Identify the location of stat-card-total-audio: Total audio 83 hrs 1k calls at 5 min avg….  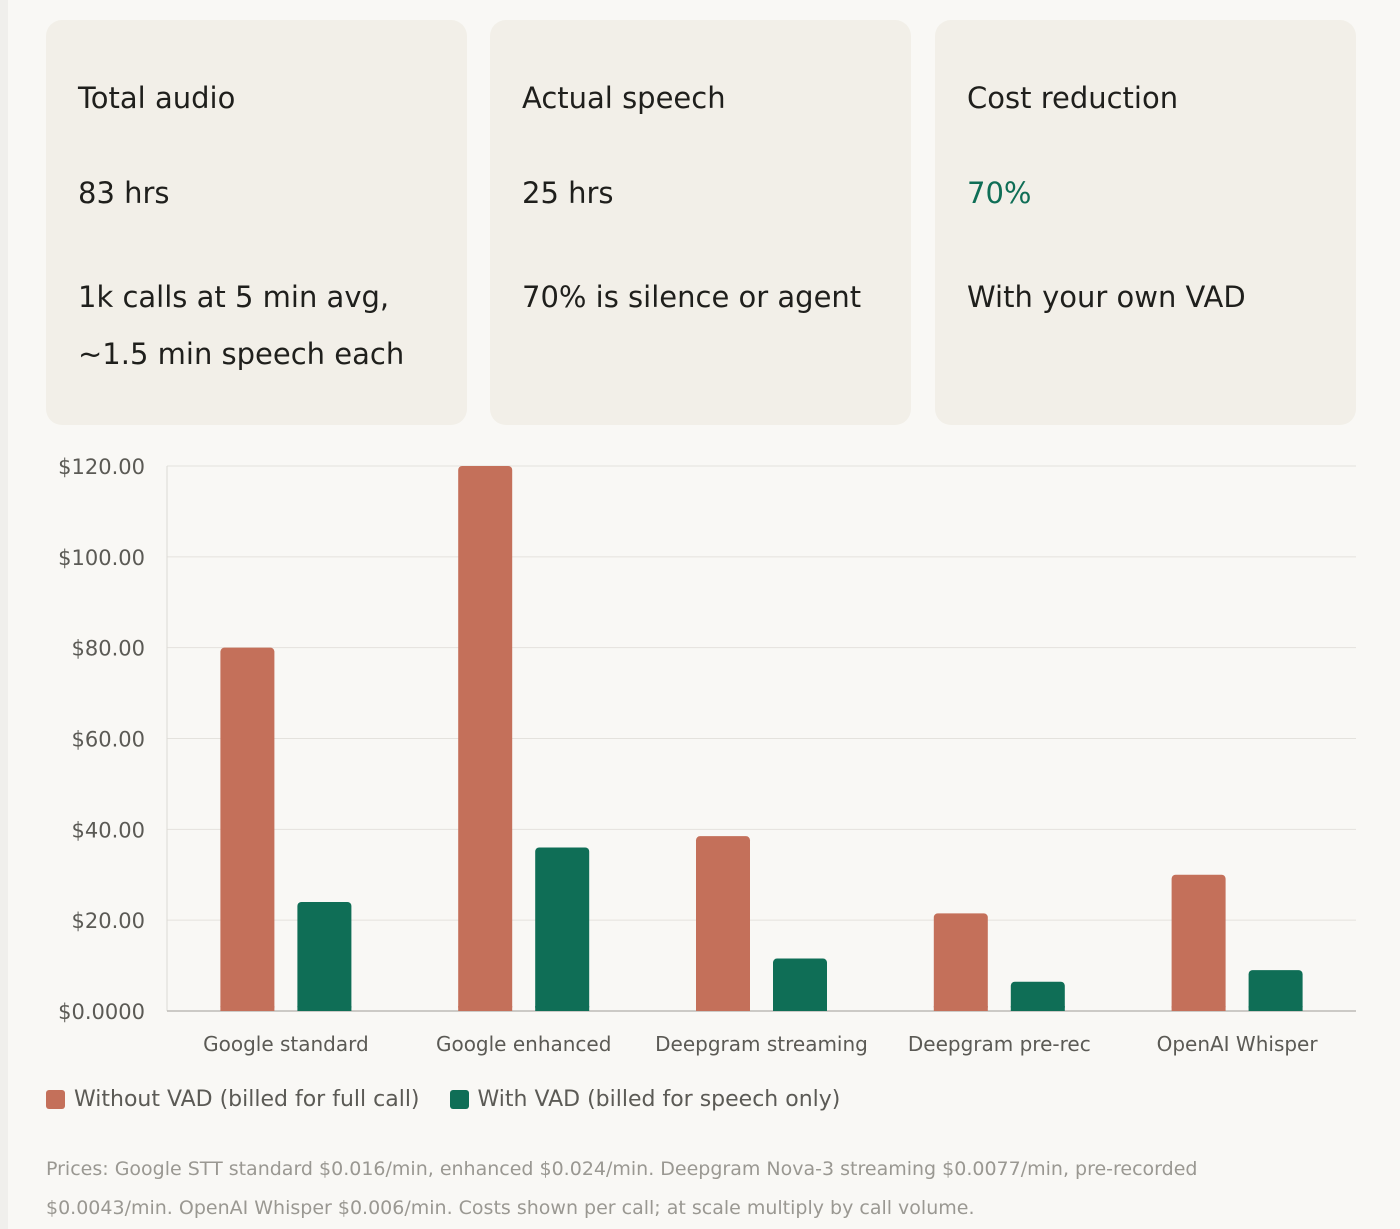
(256, 222).